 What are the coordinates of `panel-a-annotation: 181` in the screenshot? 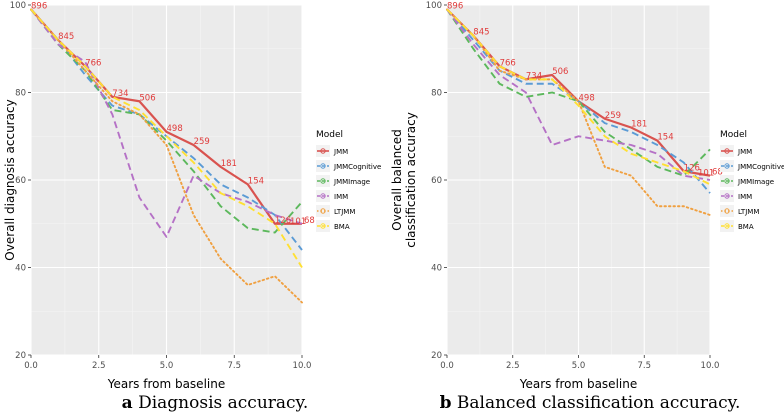 It's located at (229, 164).